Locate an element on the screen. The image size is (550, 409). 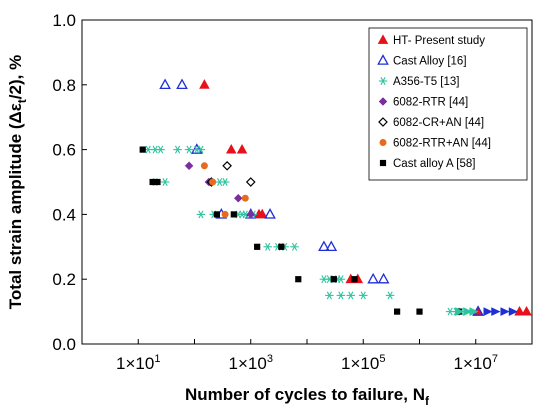
x-axis-title-main: Number of cycles to failure, N is located at coordinates (305, 394).